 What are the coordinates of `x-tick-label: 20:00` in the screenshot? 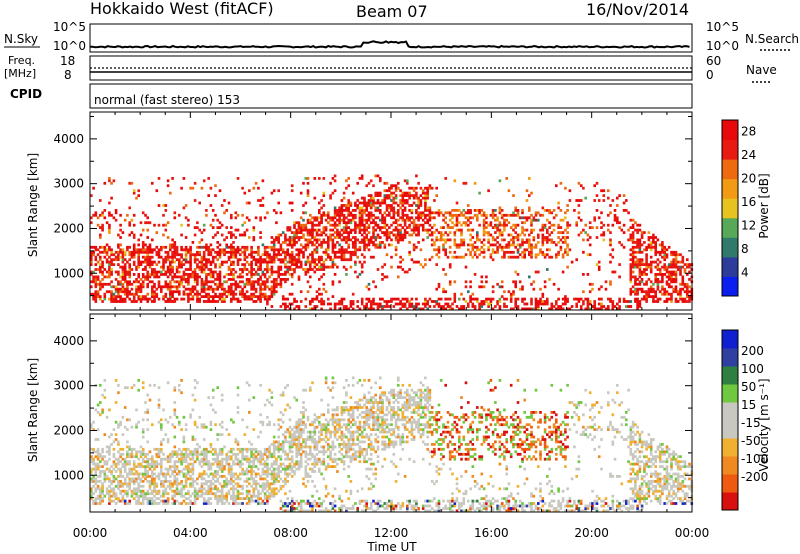 It's located at (591, 533).